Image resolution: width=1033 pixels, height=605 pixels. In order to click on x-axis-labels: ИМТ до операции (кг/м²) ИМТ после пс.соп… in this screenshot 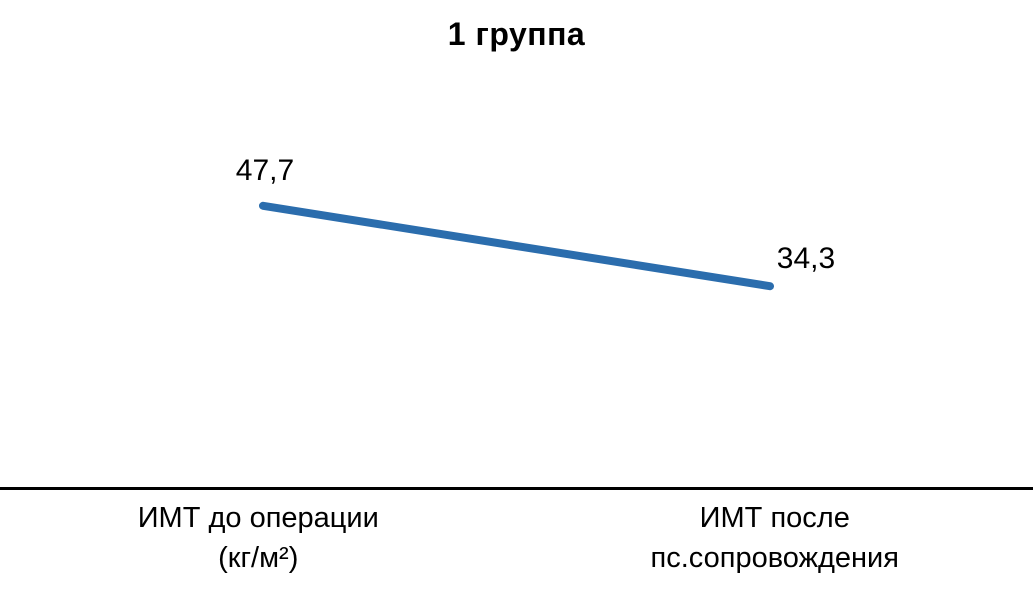, I will do `click(516, 538)`.